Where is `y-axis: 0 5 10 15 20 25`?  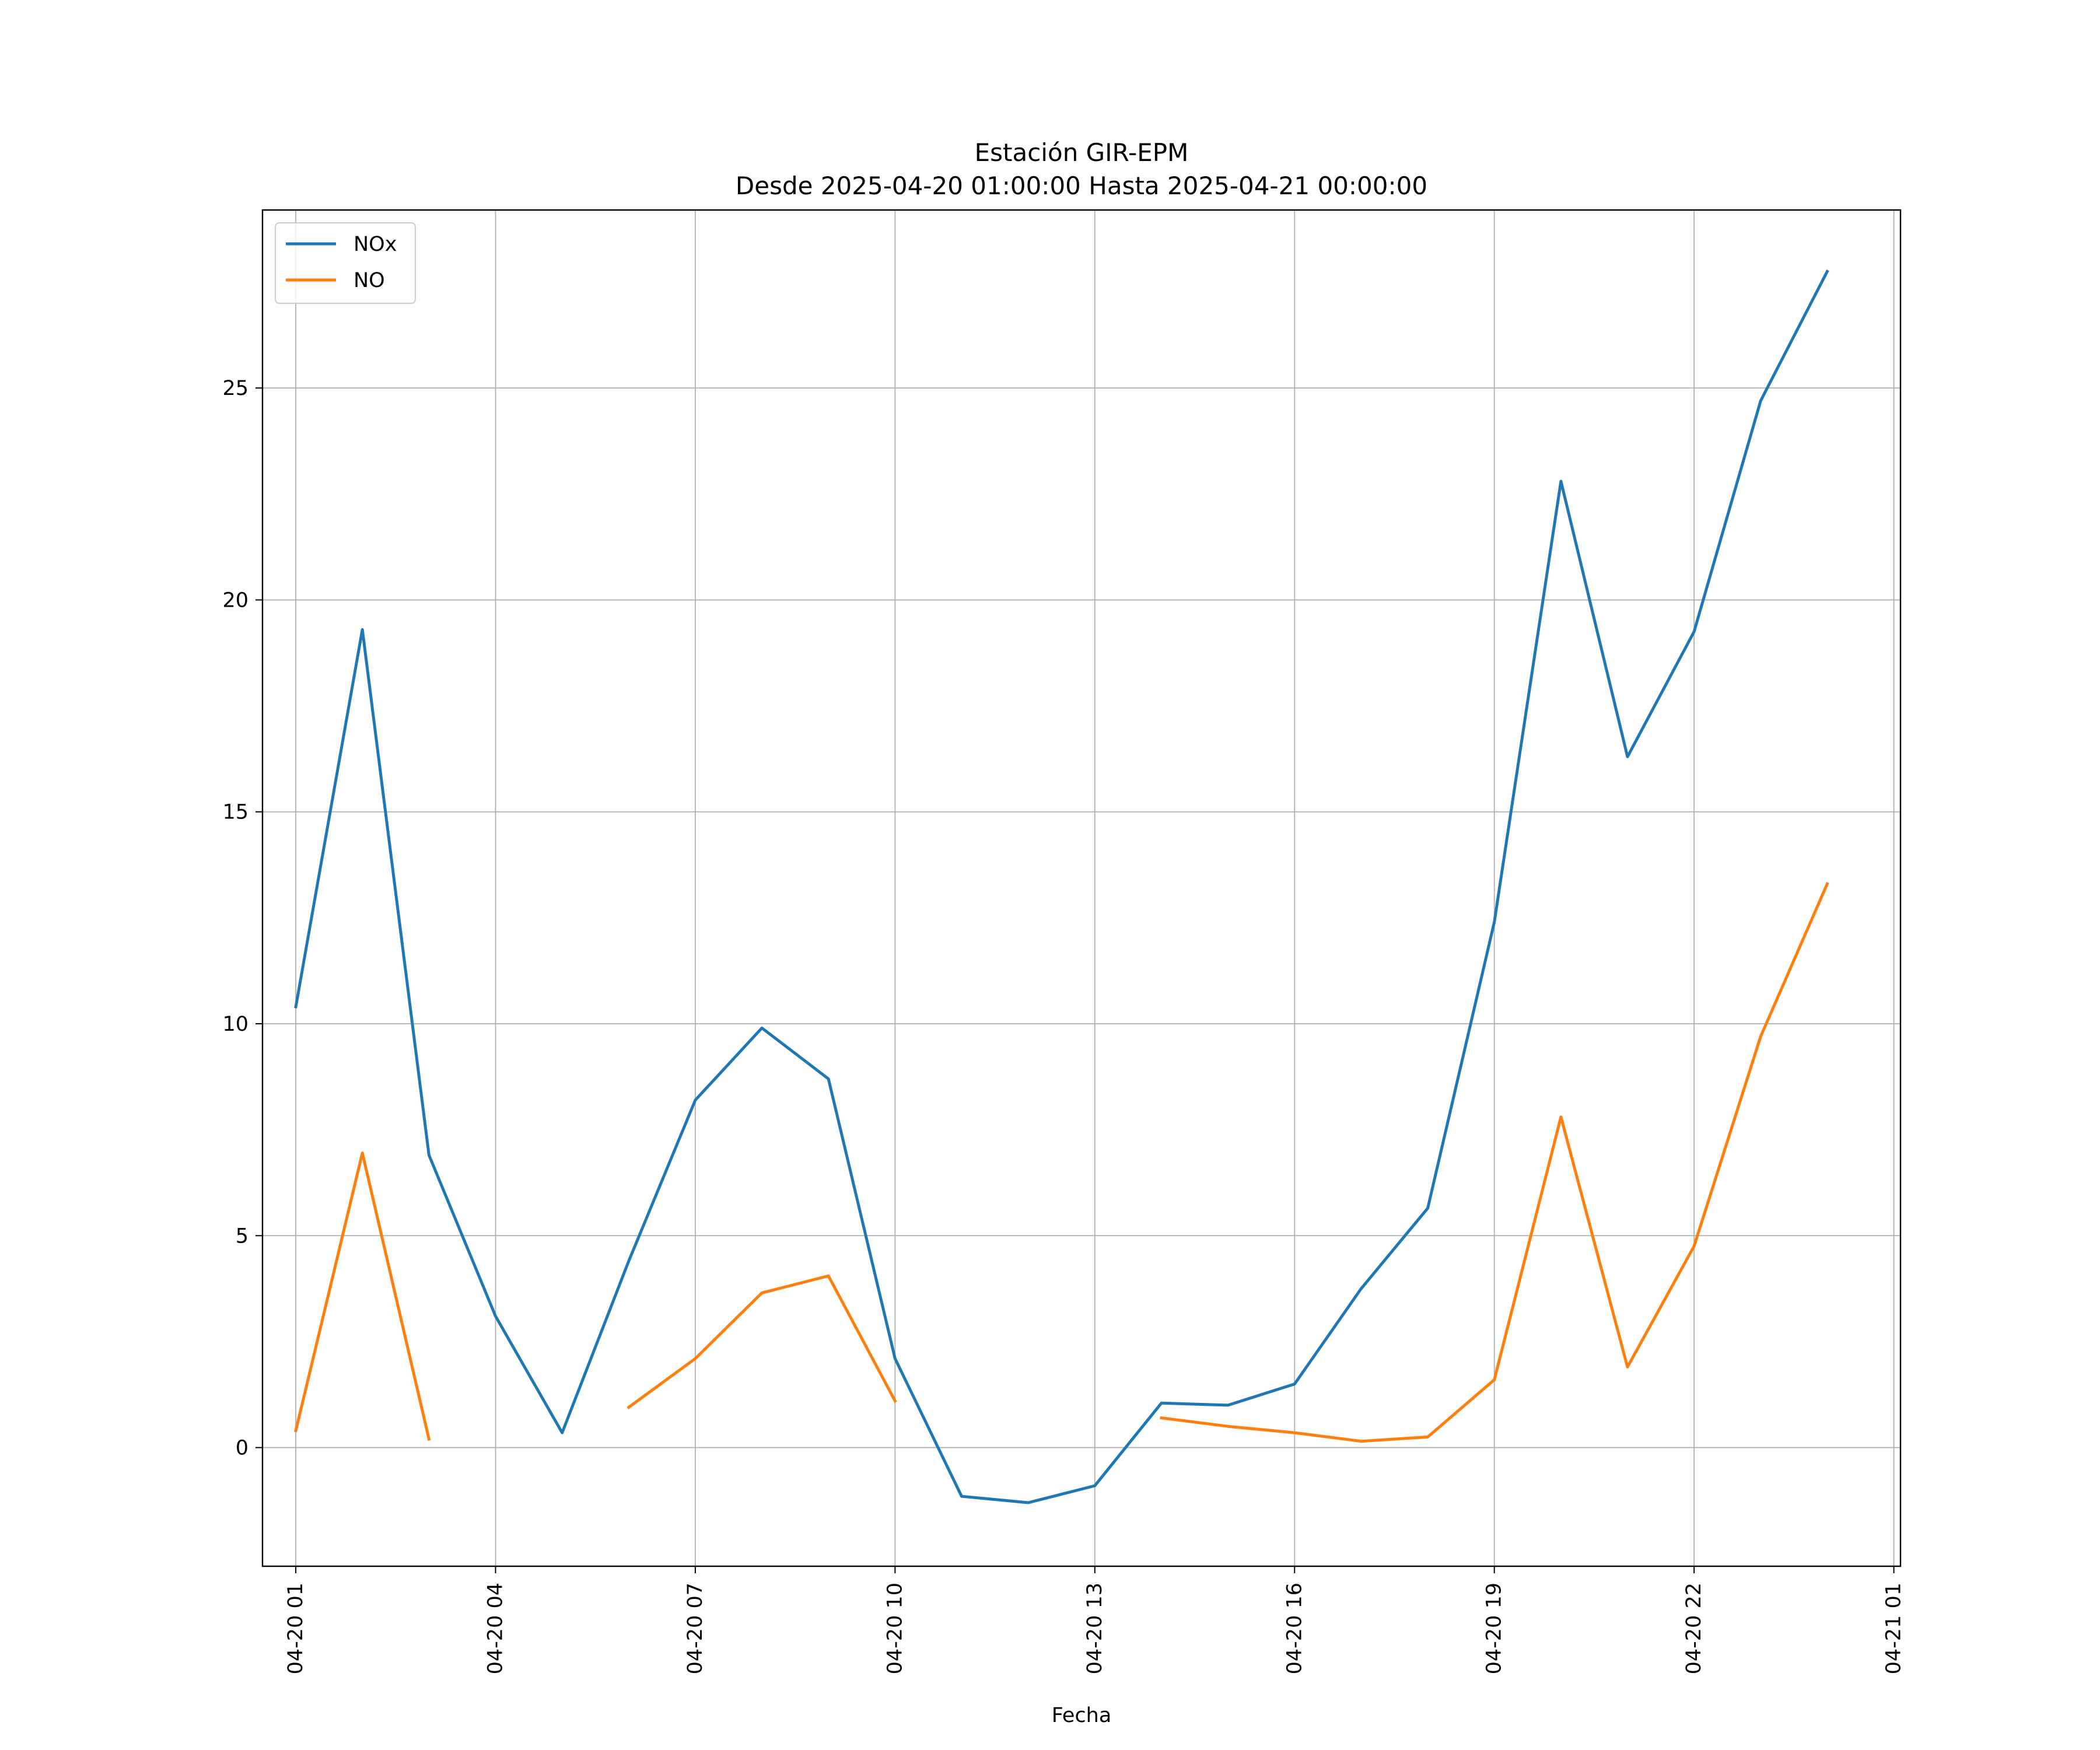 y-axis: 0 5 10 15 20 25 is located at coordinates (242, 918).